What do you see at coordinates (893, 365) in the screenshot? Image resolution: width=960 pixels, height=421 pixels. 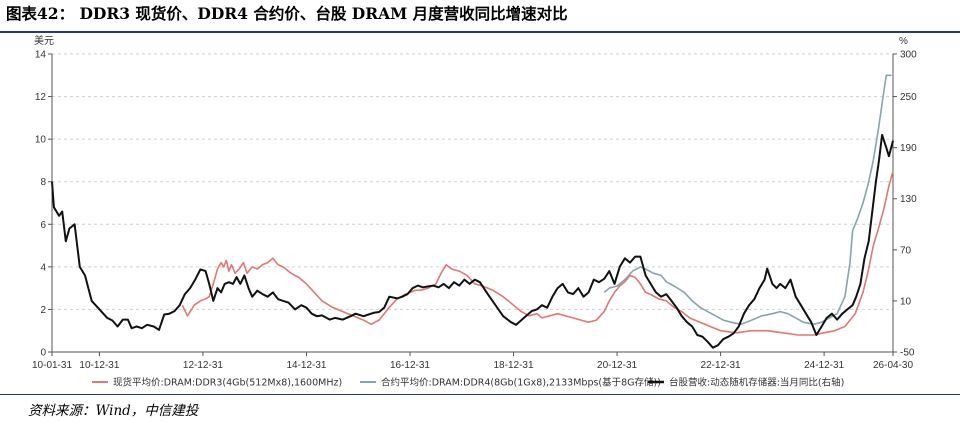 I see `x-tick-label: 26-04-30` at bounding box center [893, 365].